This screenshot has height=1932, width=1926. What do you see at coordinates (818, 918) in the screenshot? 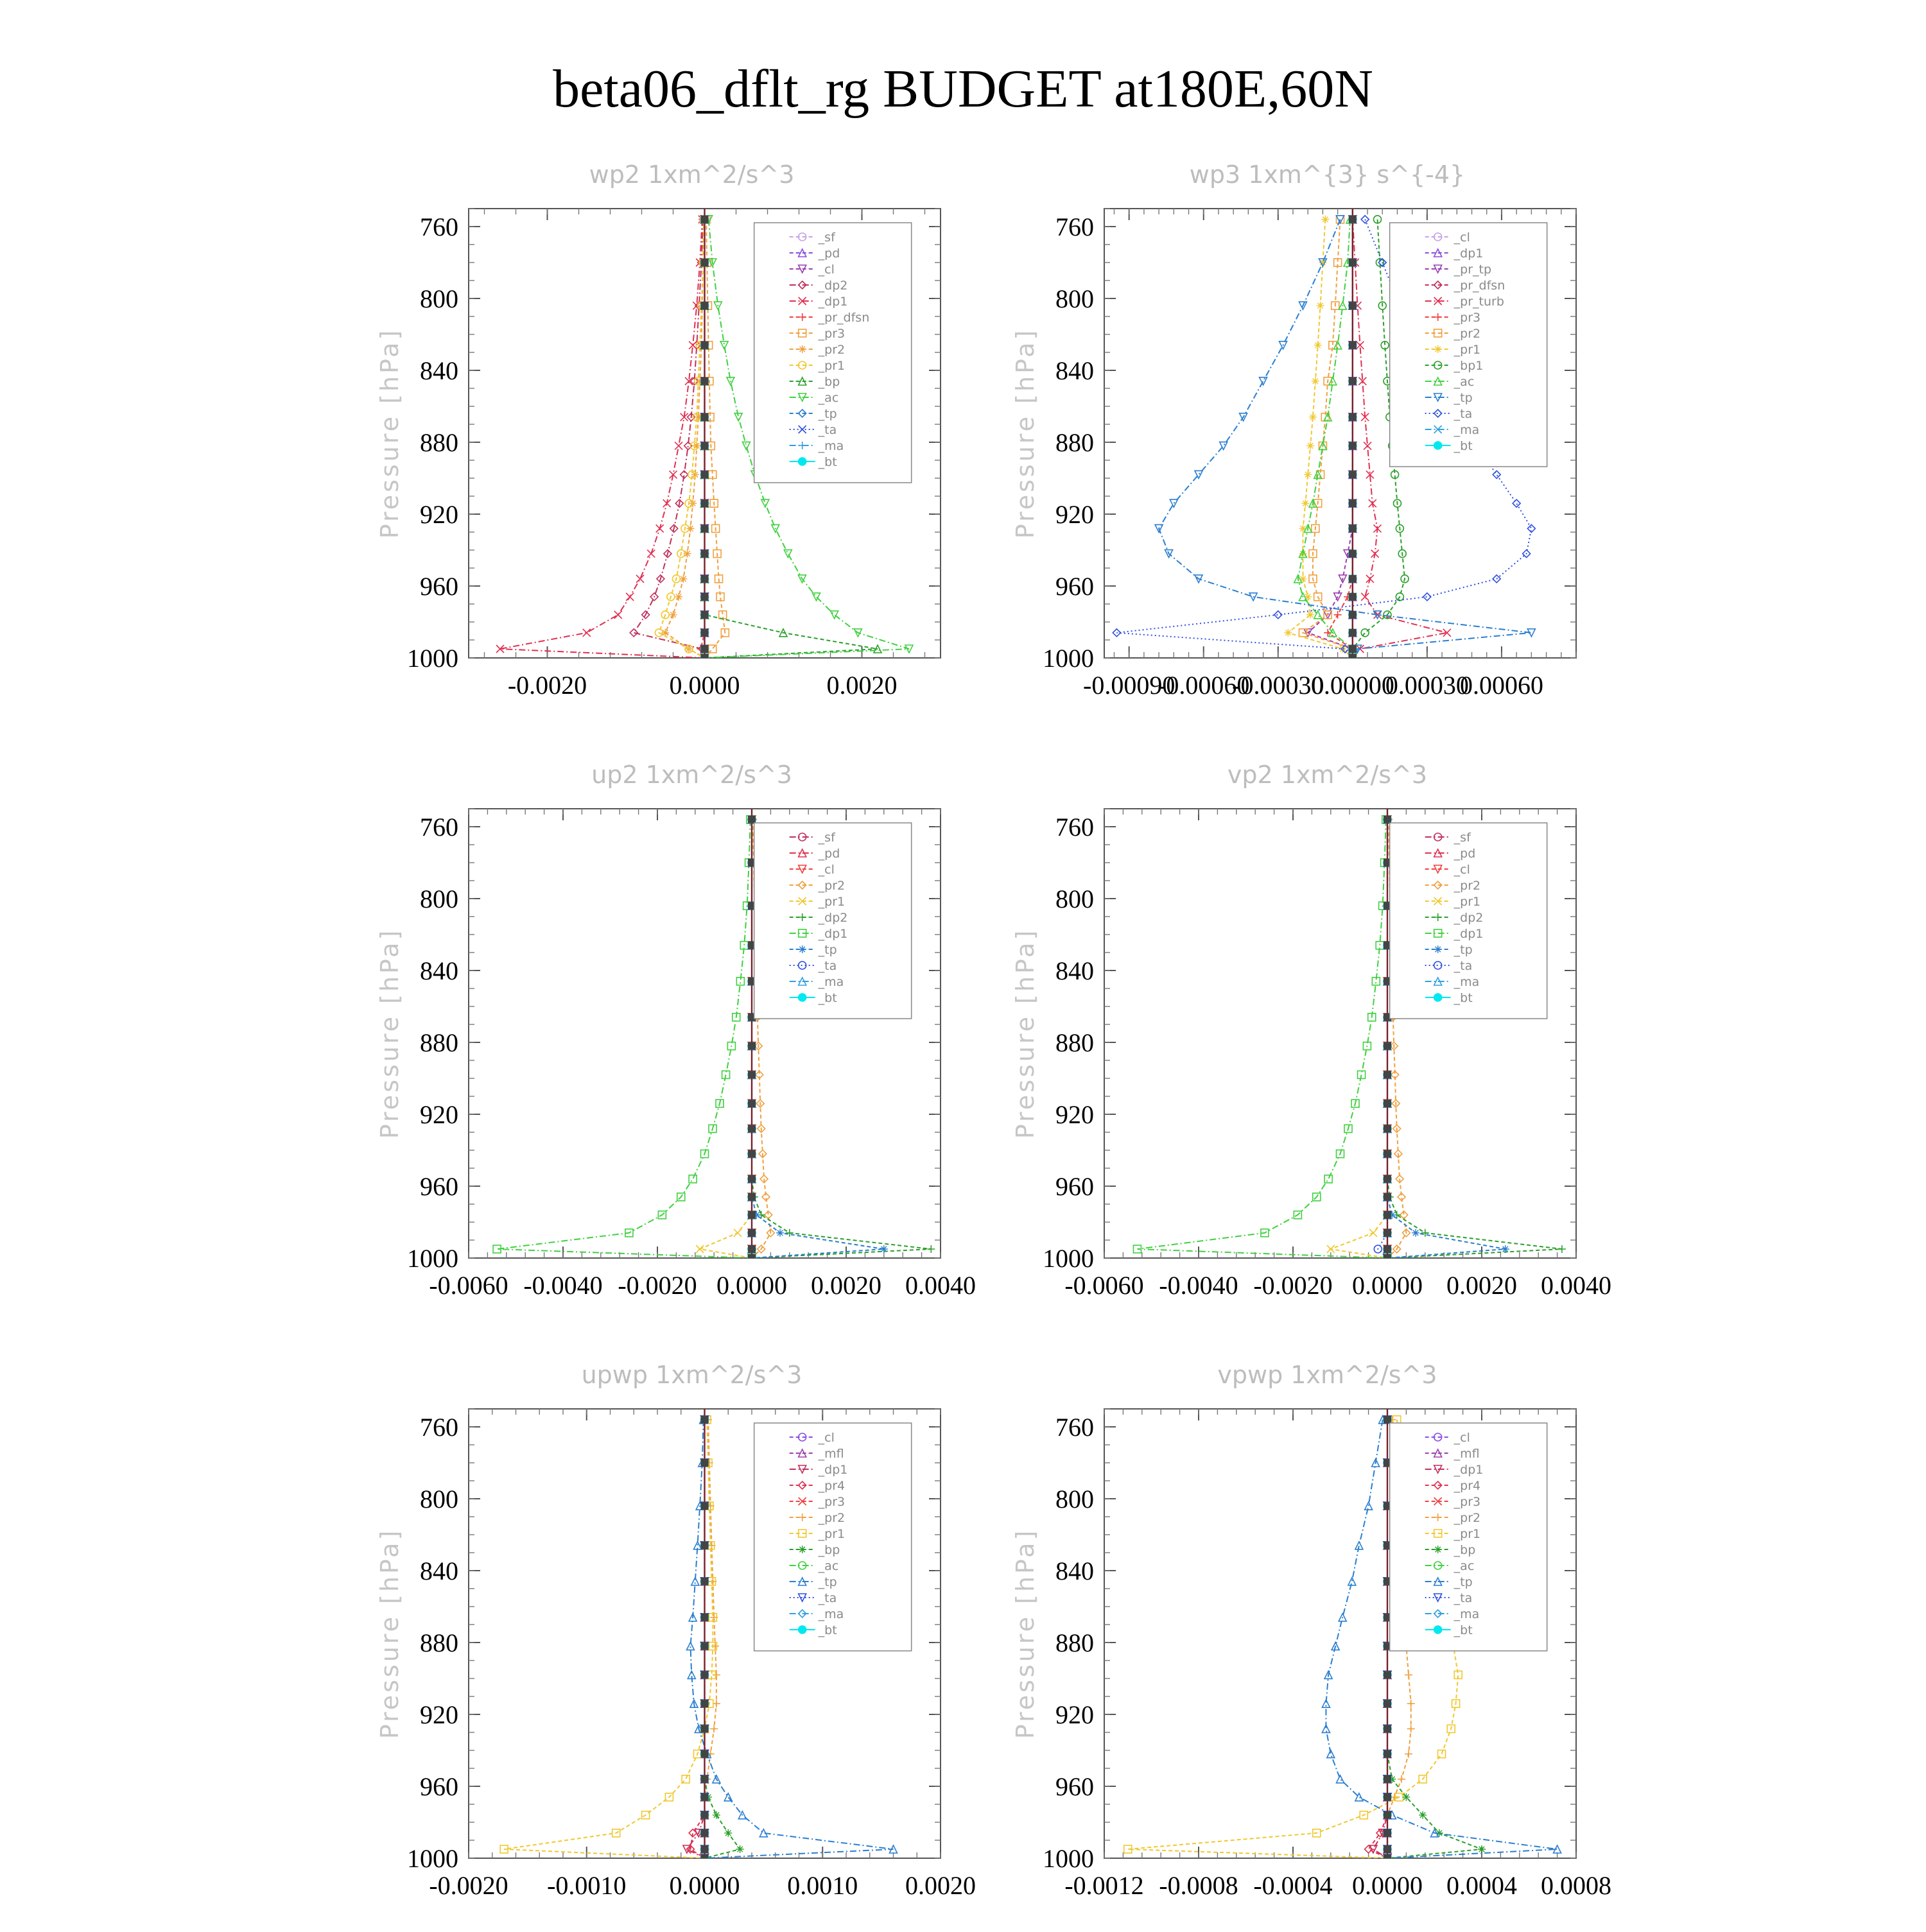
I see `legend-item: _dp2` at bounding box center [818, 918].